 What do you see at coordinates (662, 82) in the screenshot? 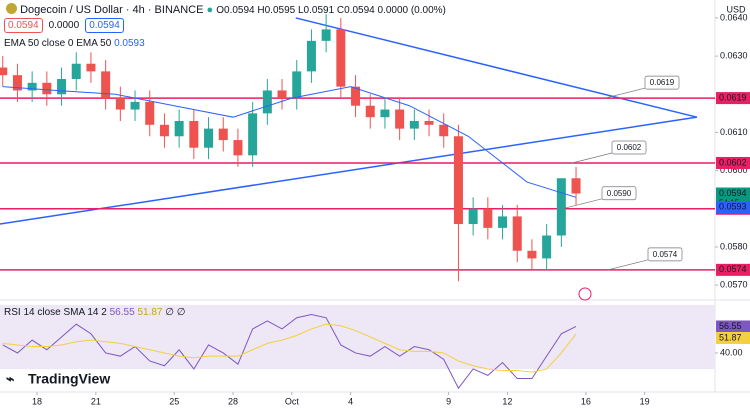
I see `callout-label: 0.0619` at bounding box center [662, 82].